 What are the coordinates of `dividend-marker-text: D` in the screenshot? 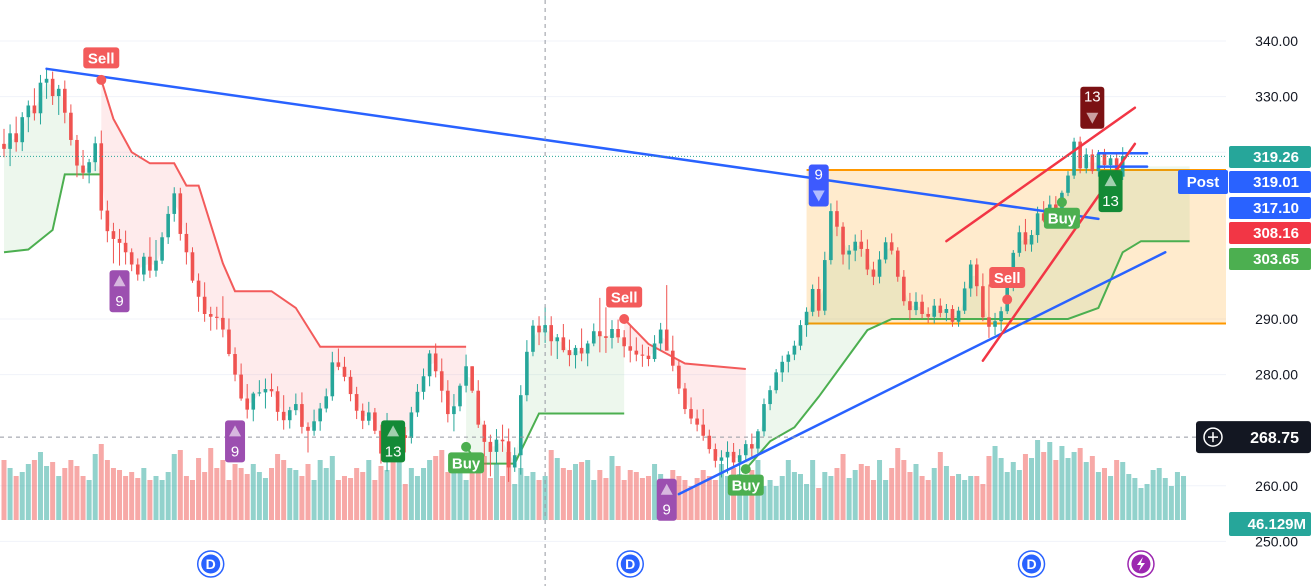 It's located at (211, 564).